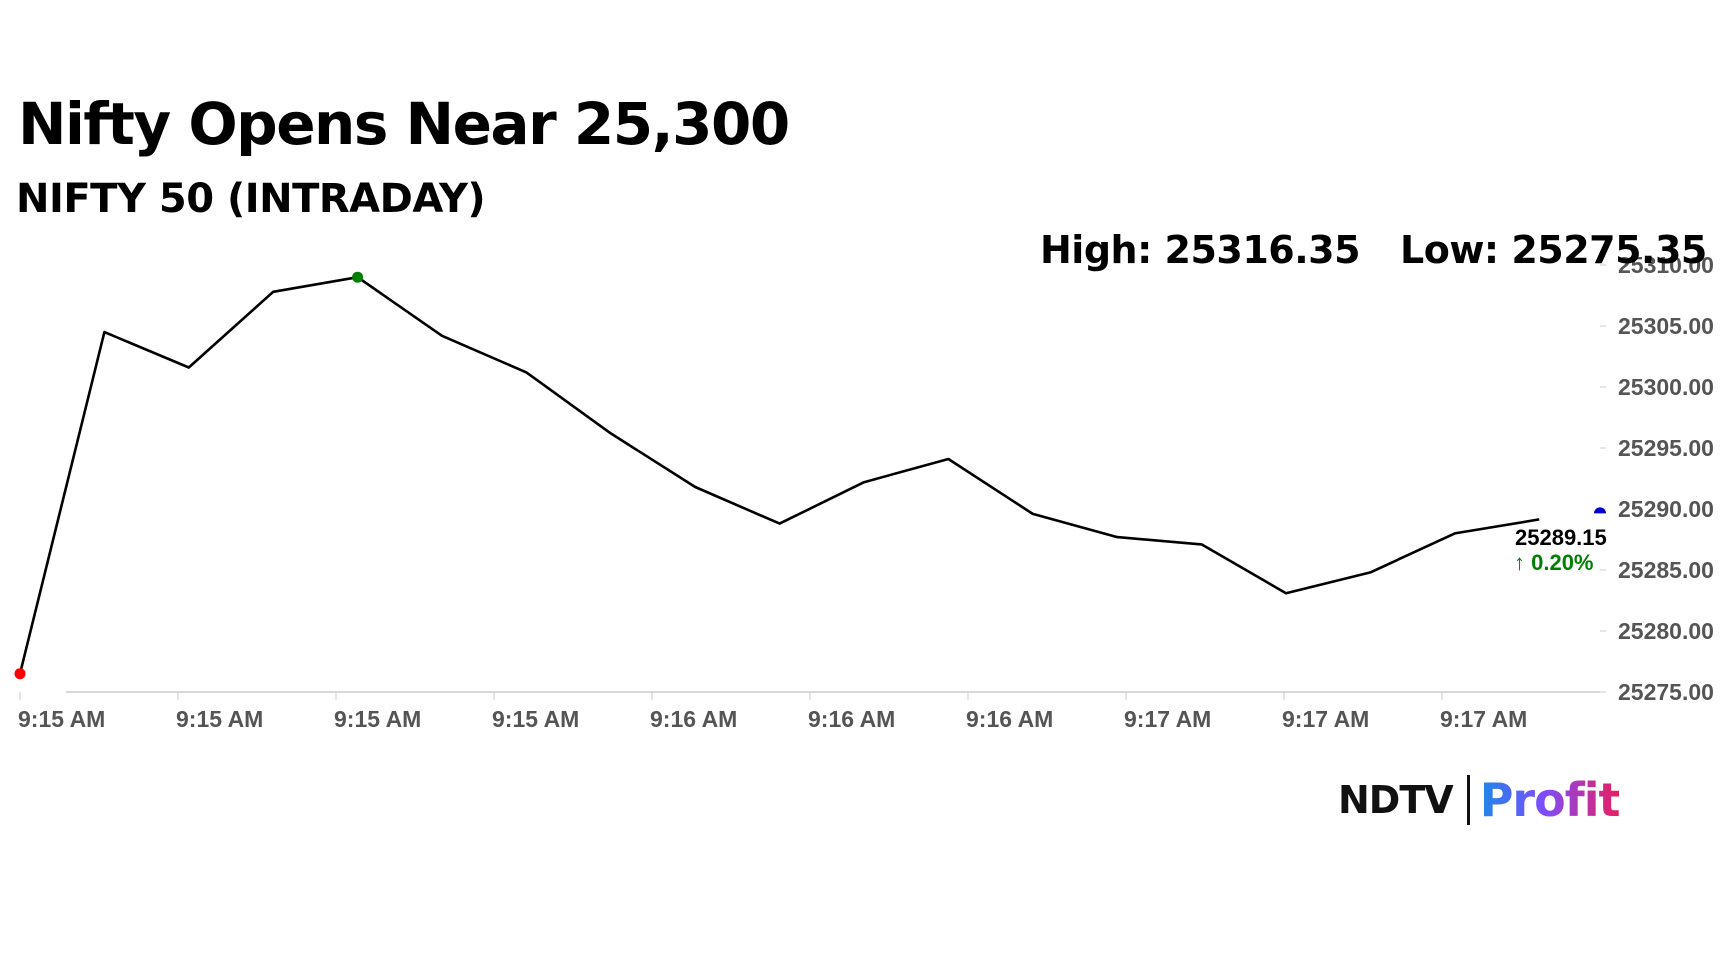 The image size is (1728, 972). What do you see at coordinates (1666, 265) in the screenshot?
I see `y-tick-label: 25310.00` at bounding box center [1666, 265].